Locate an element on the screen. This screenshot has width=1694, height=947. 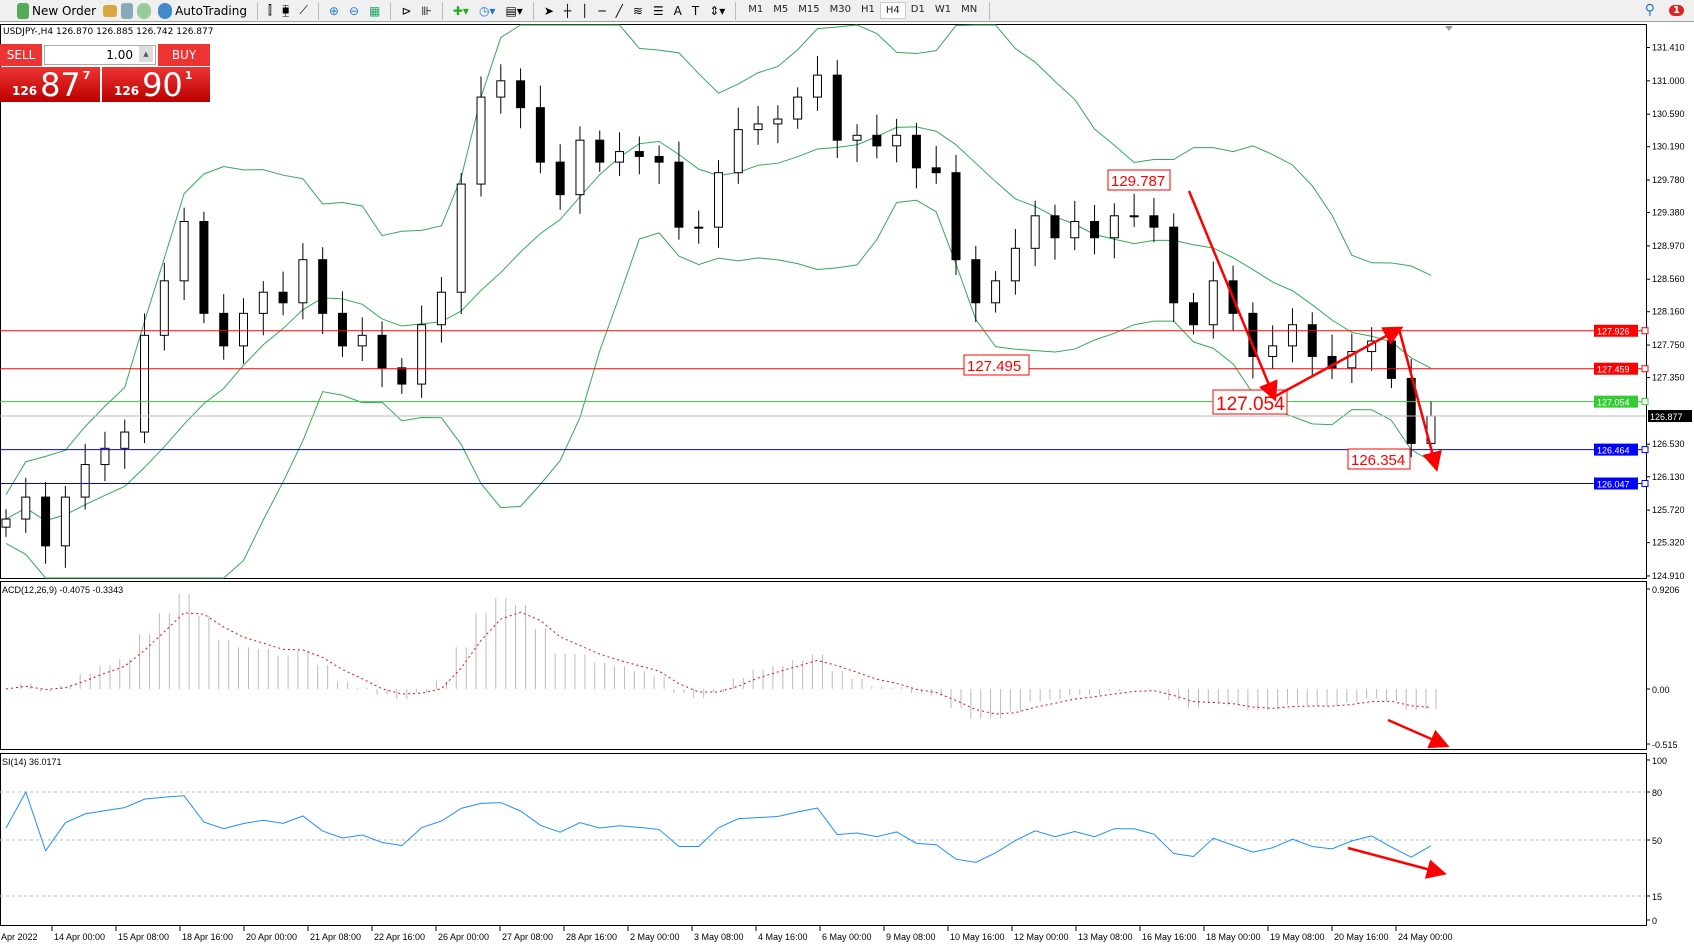
new-order-button: New Order is located at coordinates (56, 11).